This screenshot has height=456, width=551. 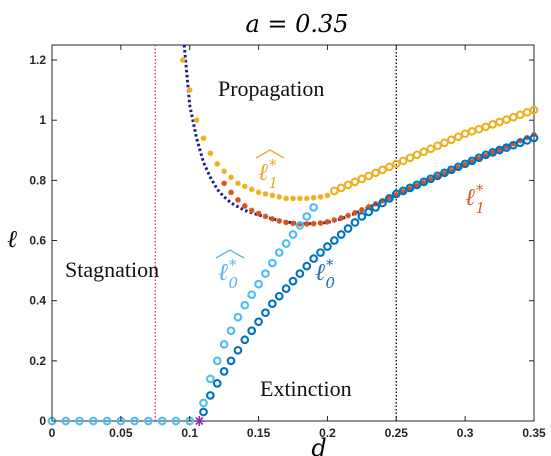 What do you see at coordinates (318, 445) in the screenshot?
I see `x-axis-label: d` at bounding box center [318, 445].